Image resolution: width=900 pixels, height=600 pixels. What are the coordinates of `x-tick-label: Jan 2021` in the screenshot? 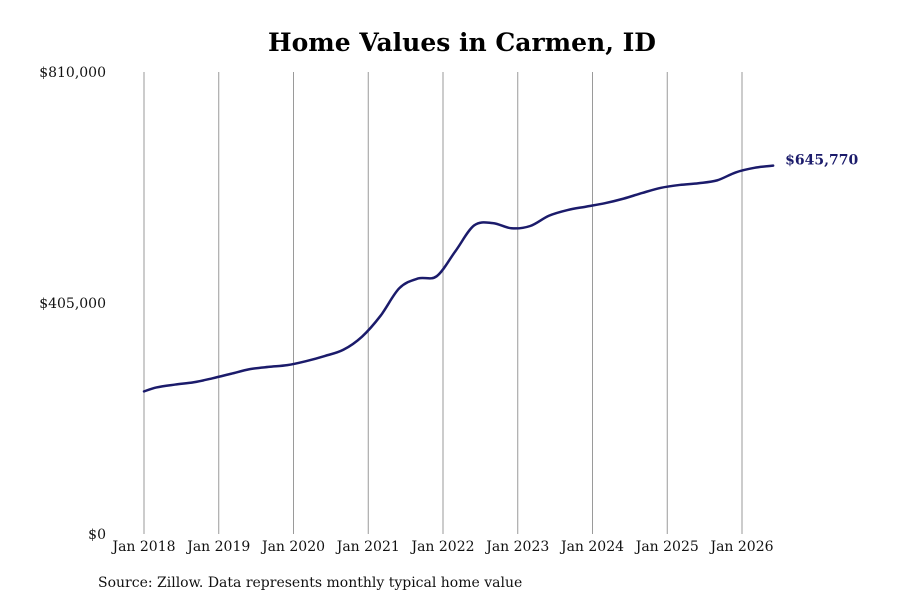 It's located at (367, 547).